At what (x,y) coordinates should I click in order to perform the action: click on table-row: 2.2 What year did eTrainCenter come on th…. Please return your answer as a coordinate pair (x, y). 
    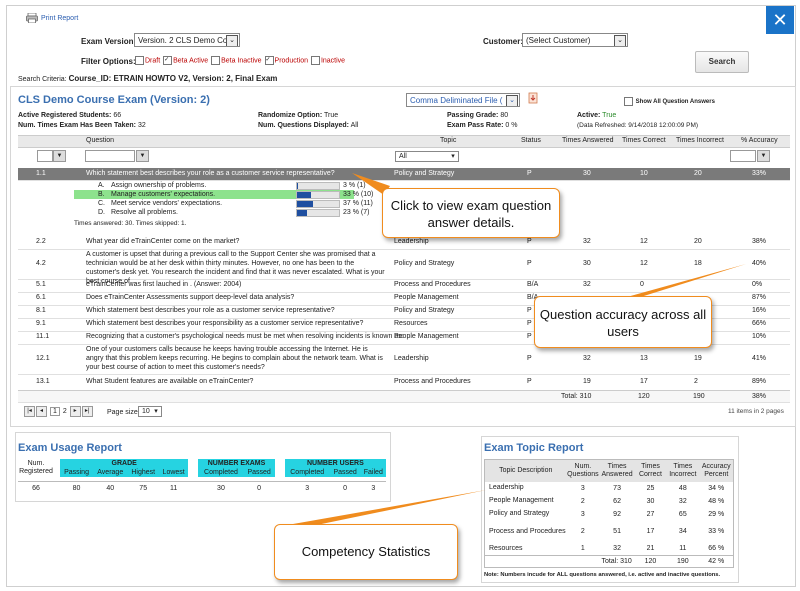
    Looking at the image, I should click on (404, 243).